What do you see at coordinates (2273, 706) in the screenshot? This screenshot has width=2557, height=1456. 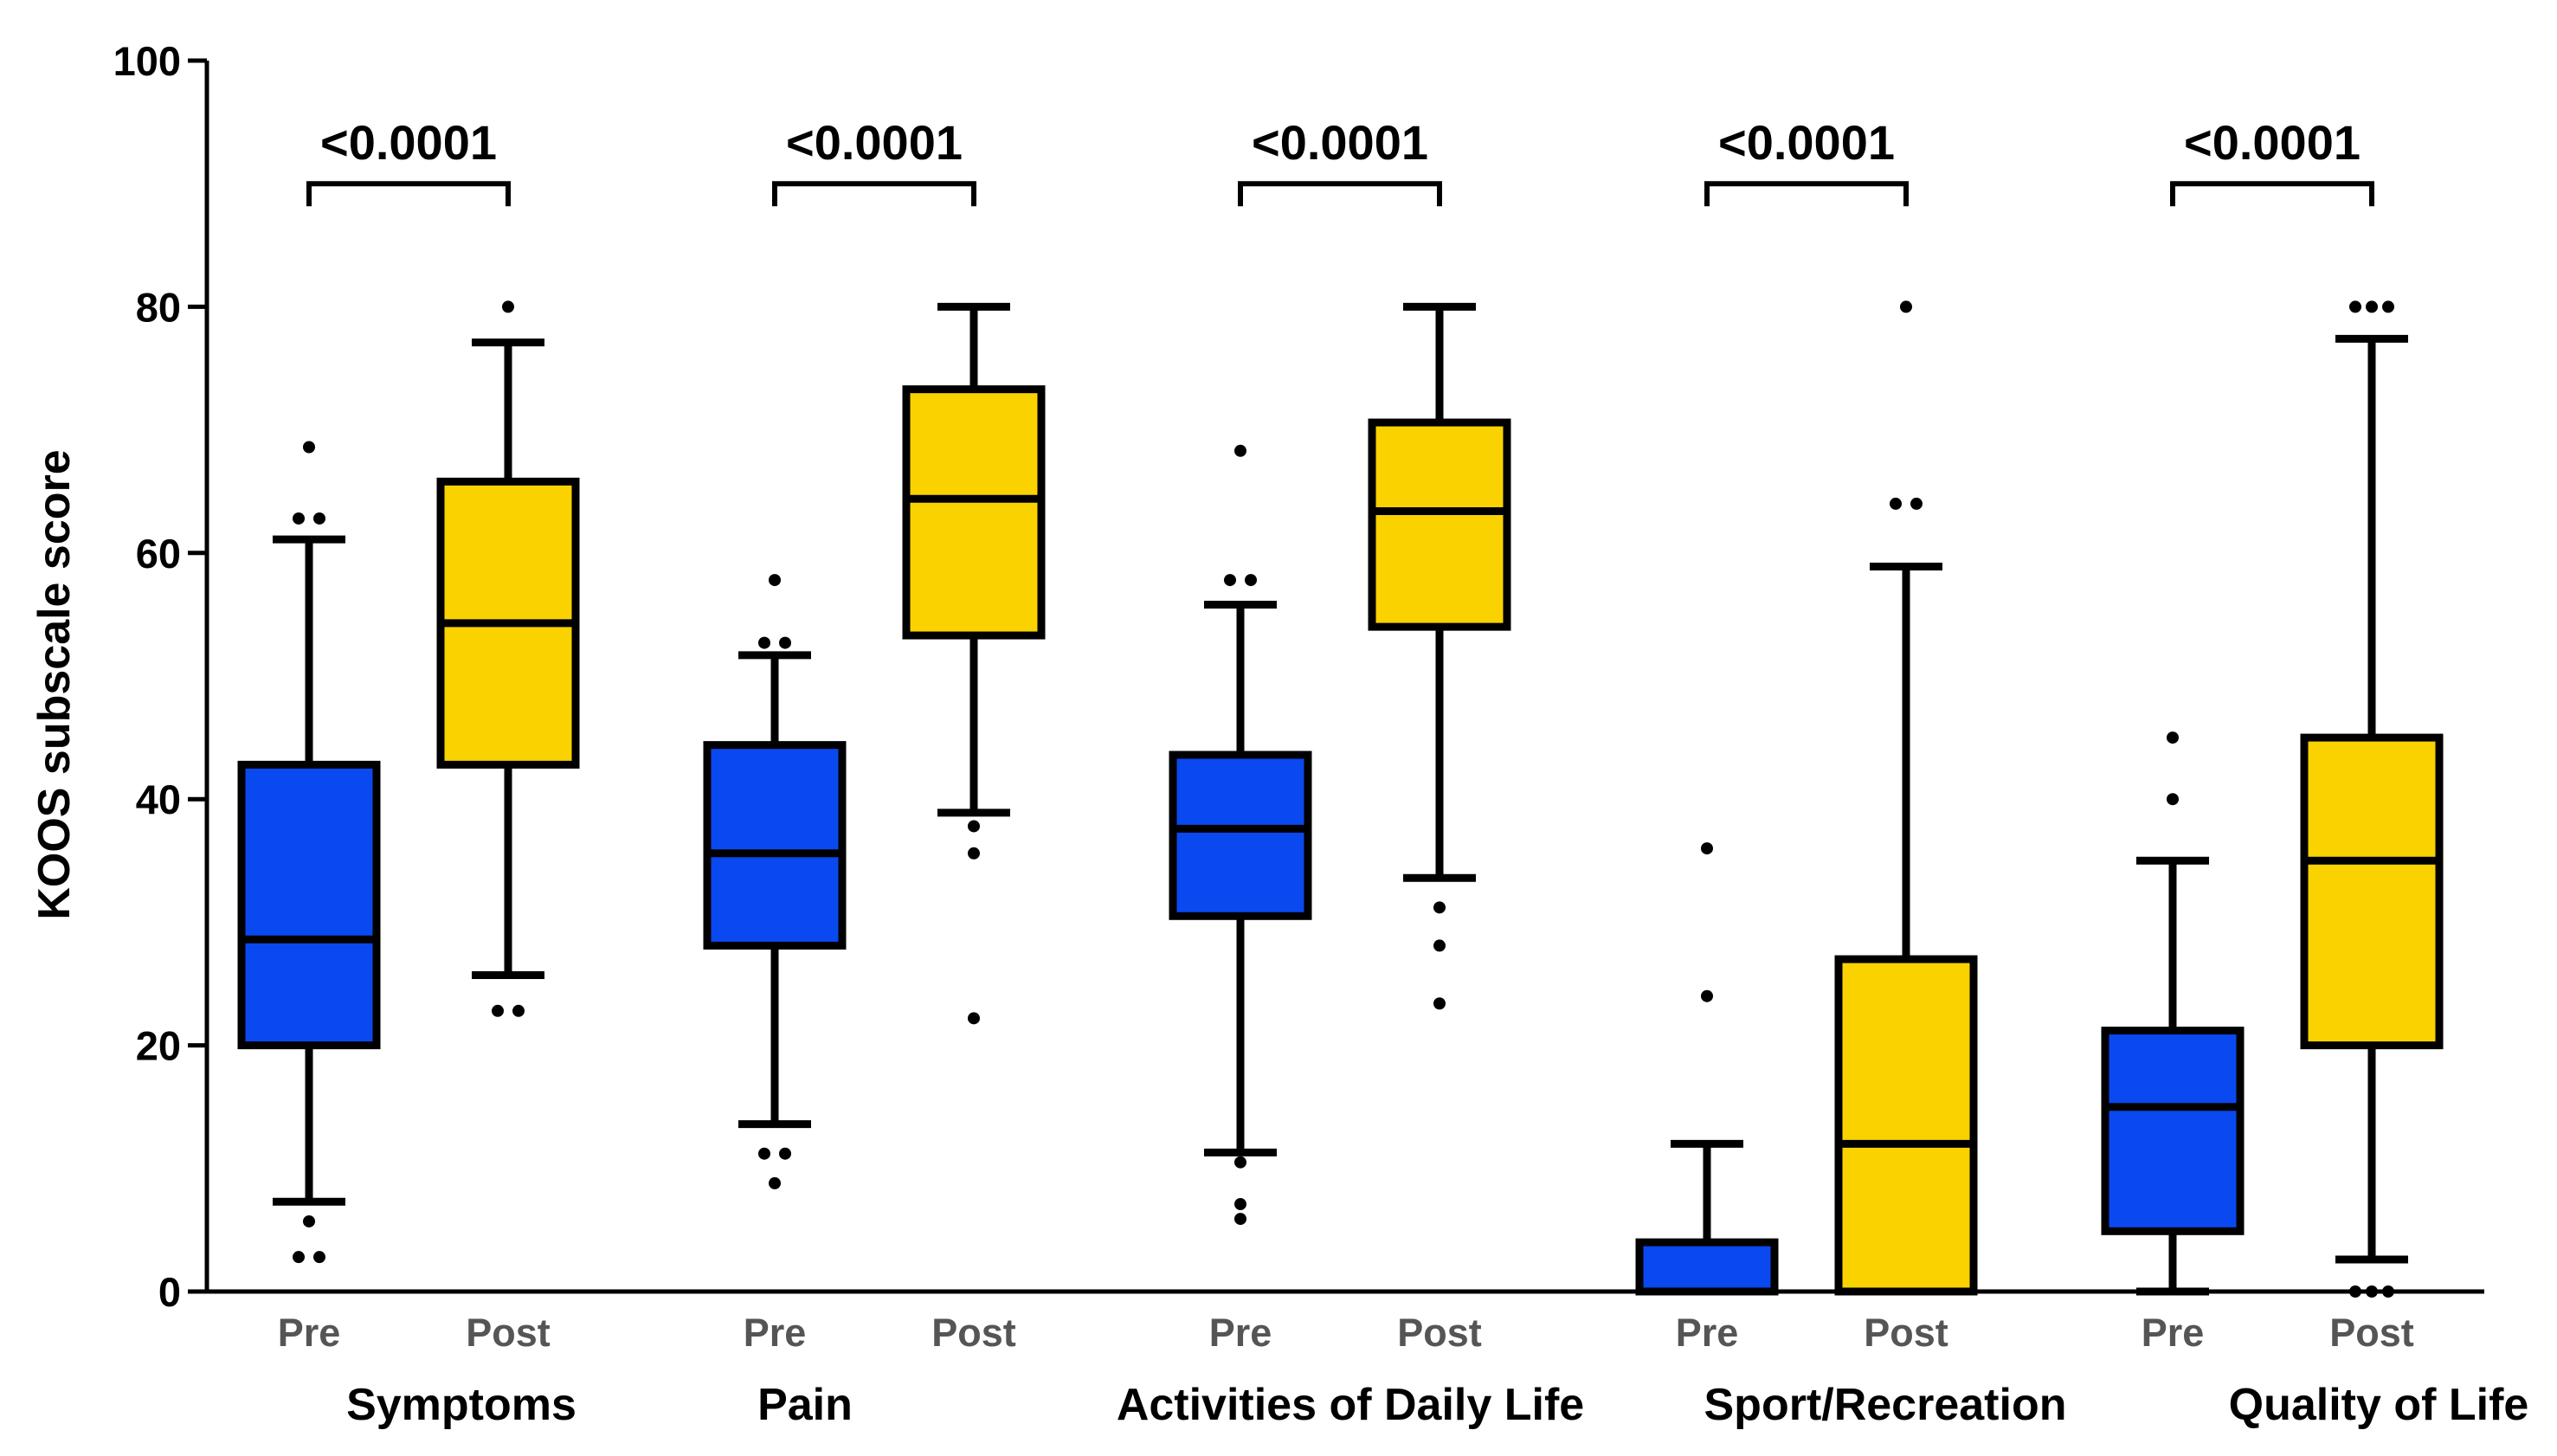 I see `group-quality-of-life: <0.0001` at bounding box center [2273, 706].